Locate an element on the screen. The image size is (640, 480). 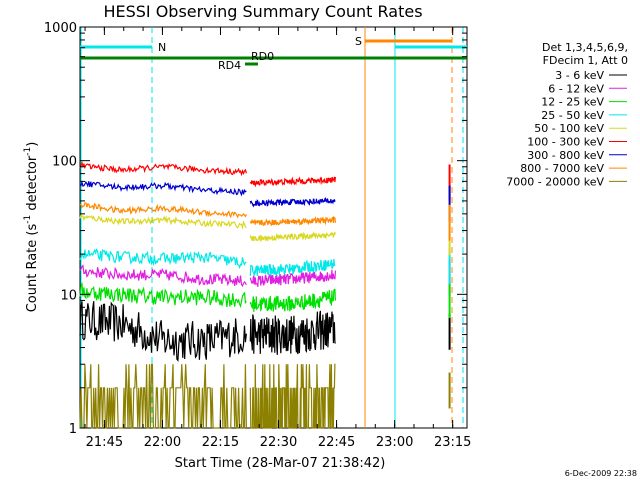
marker-label: N is located at coordinates (162, 47).